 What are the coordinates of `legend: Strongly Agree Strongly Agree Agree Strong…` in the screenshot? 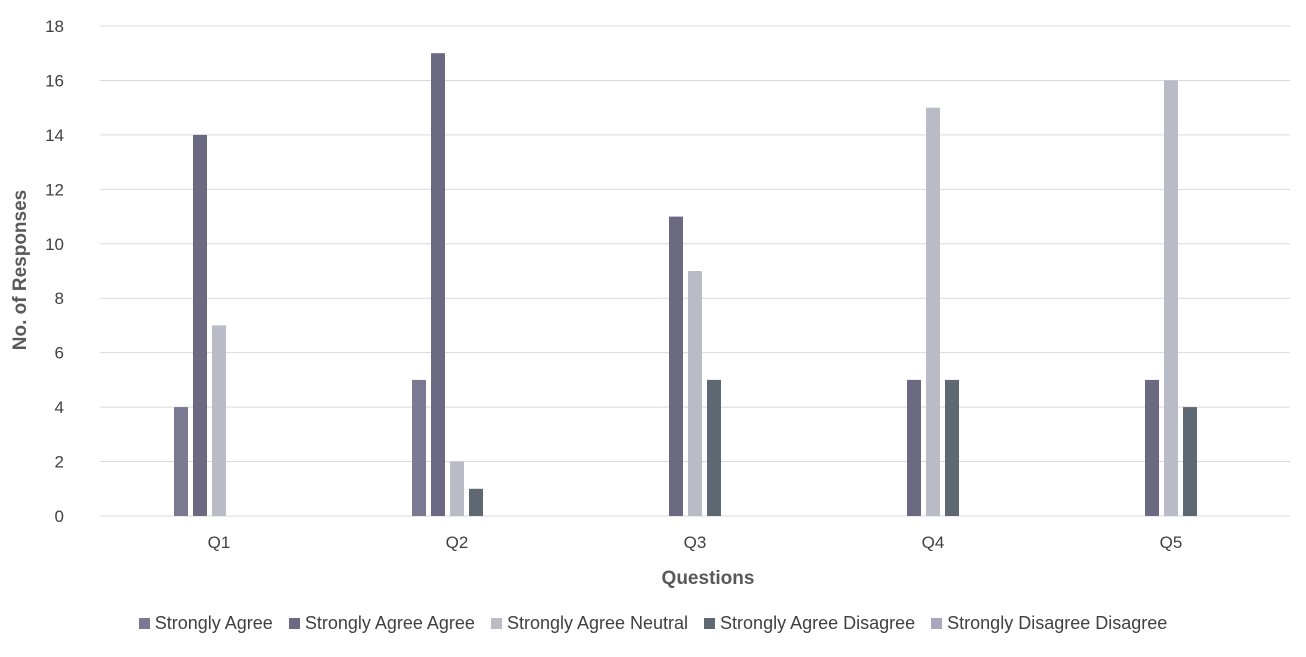 It's located at (653, 623).